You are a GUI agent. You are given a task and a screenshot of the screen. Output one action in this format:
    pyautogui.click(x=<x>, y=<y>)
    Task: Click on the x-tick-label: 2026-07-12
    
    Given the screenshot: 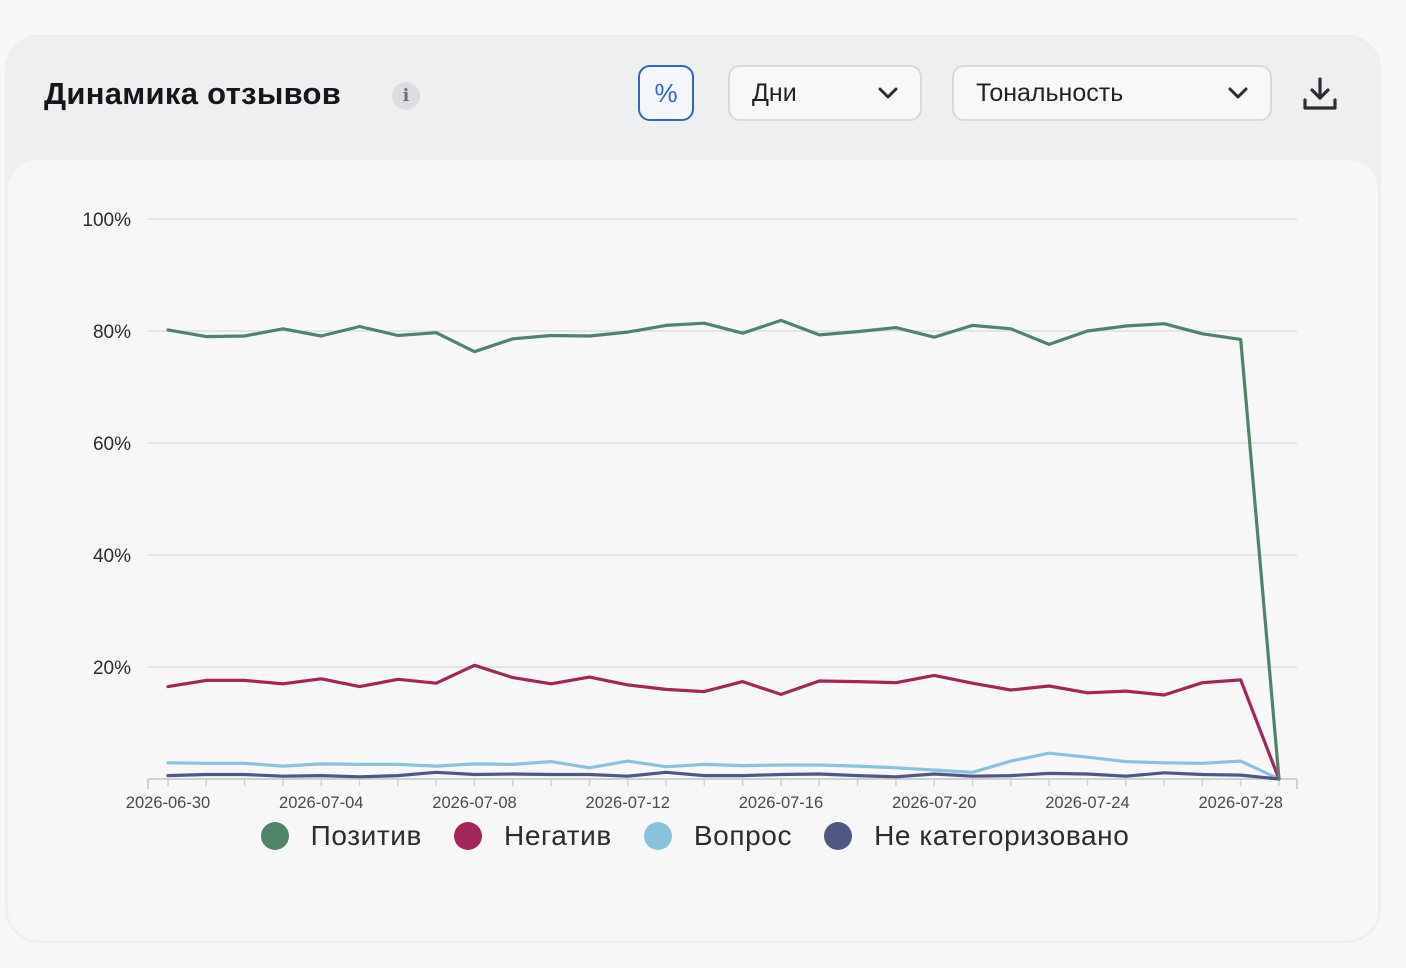 What is the action you would take?
    pyautogui.click(x=628, y=803)
    